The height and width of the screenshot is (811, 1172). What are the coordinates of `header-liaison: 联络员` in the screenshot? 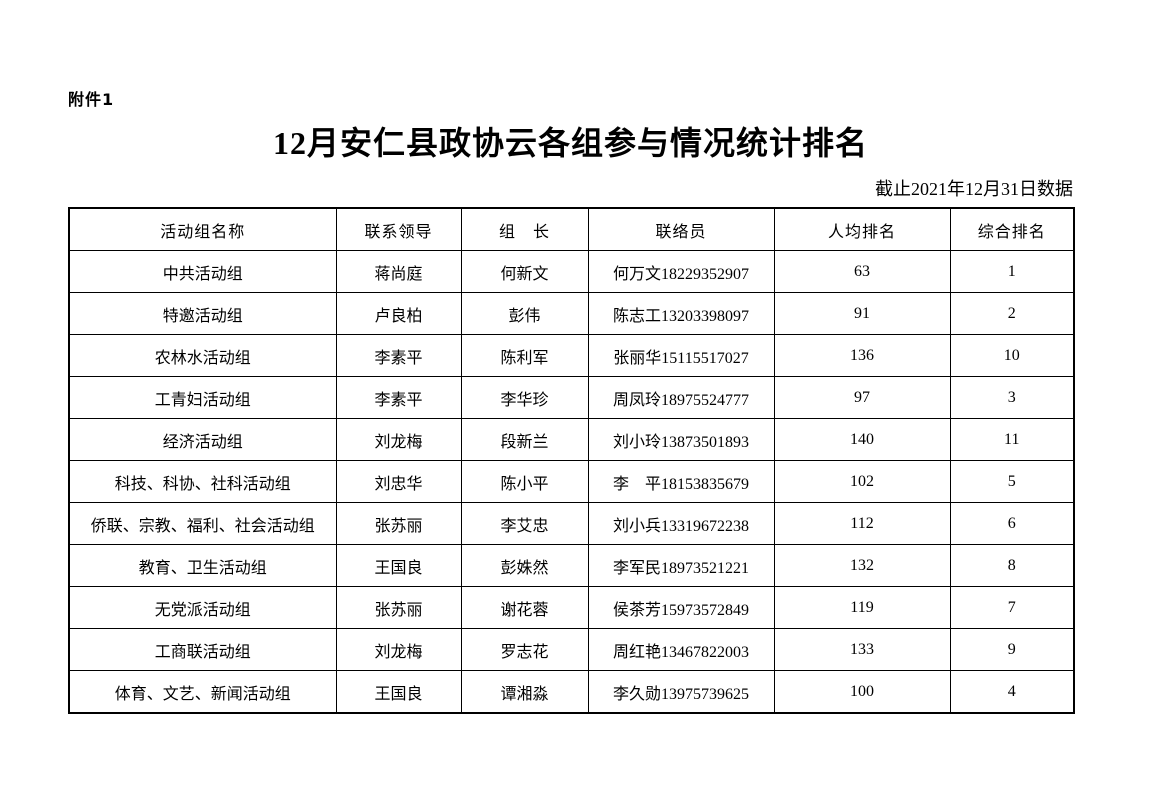 It's located at (681, 229).